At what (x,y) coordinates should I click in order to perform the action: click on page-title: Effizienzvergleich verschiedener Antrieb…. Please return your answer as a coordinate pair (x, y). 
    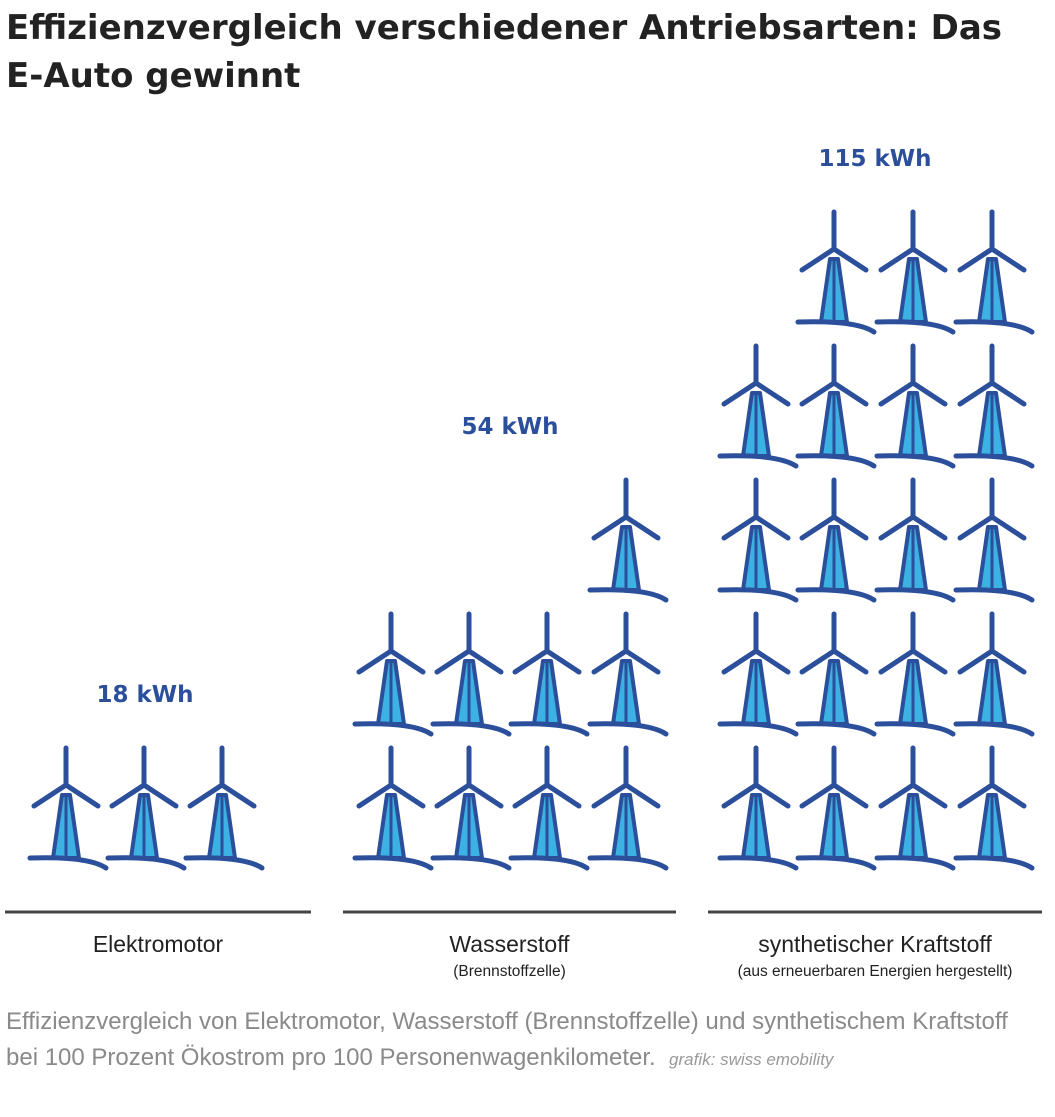
    Looking at the image, I should click on (504, 52).